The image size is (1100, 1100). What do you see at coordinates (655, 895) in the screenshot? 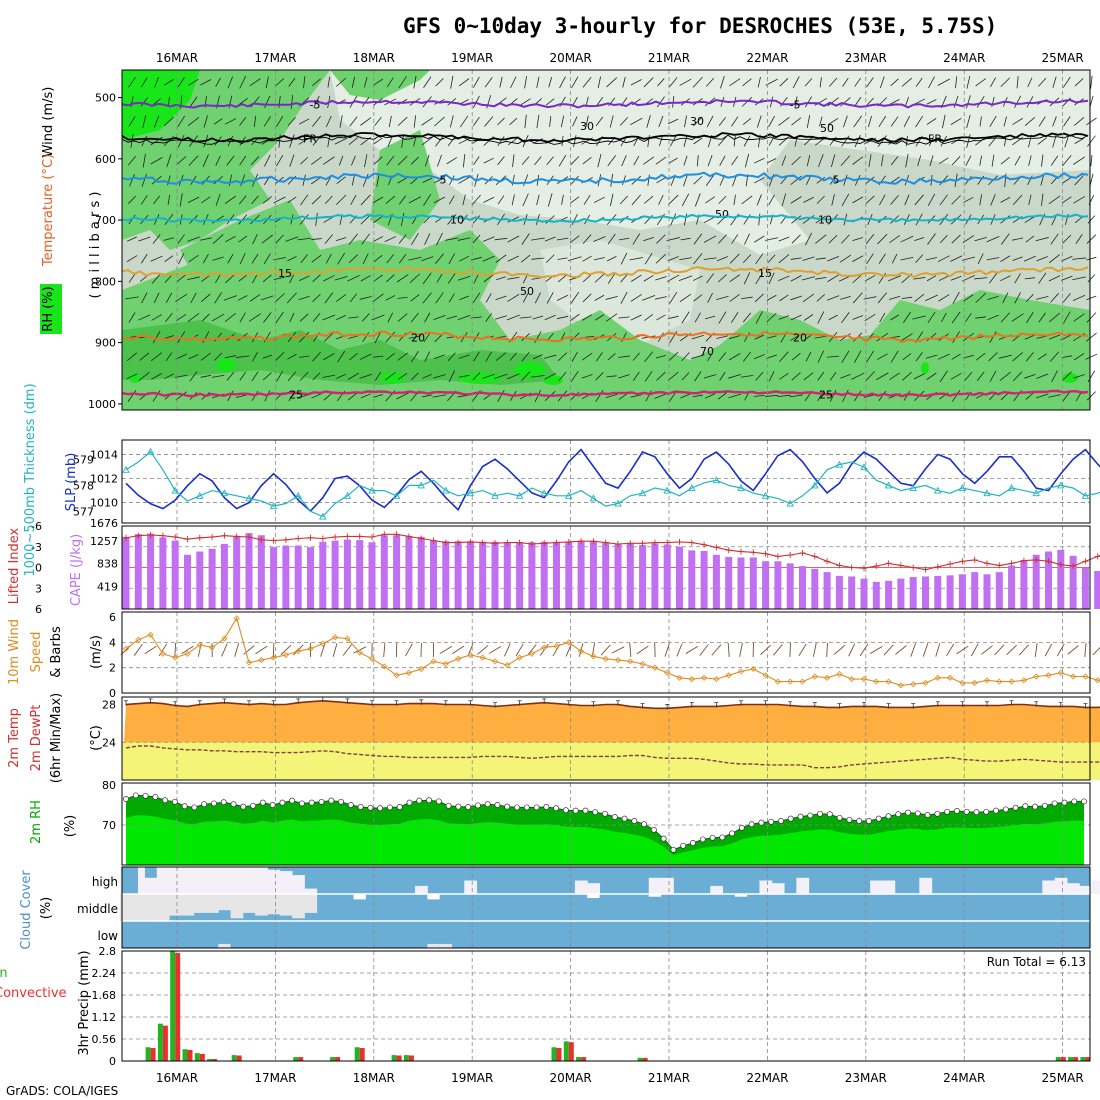
I see `middle-cloud-gap` at bounding box center [655, 895].